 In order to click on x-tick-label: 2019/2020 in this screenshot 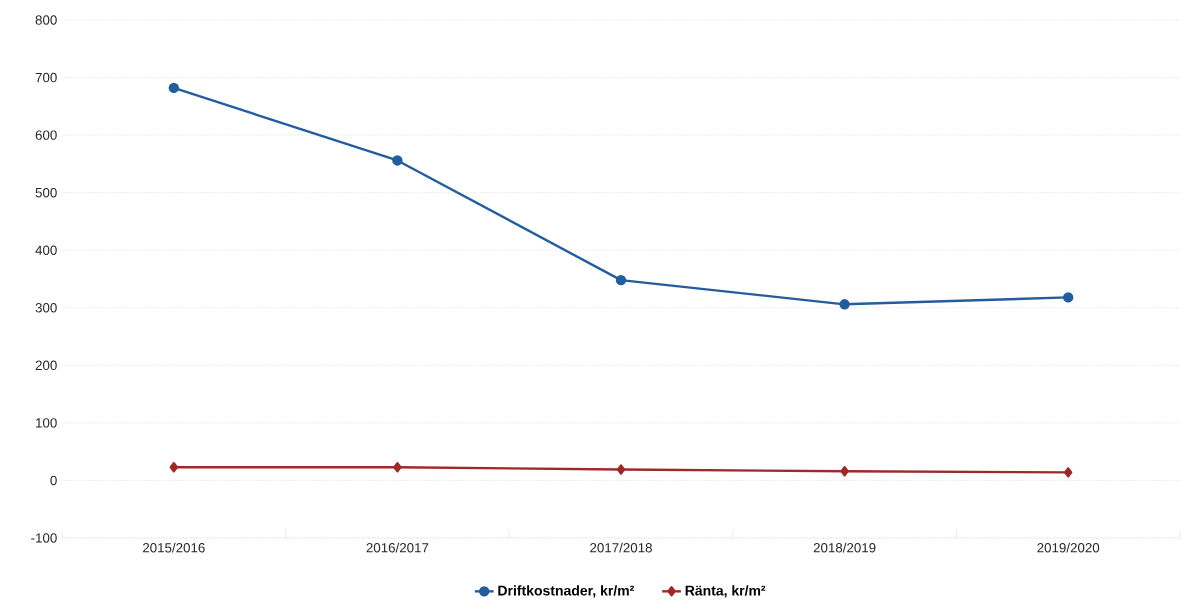, I will do `click(1068, 547)`.